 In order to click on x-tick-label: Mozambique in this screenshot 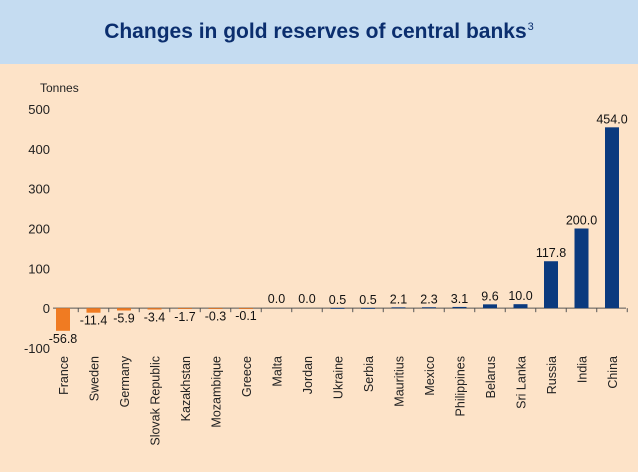, I will do `click(217, 392)`.